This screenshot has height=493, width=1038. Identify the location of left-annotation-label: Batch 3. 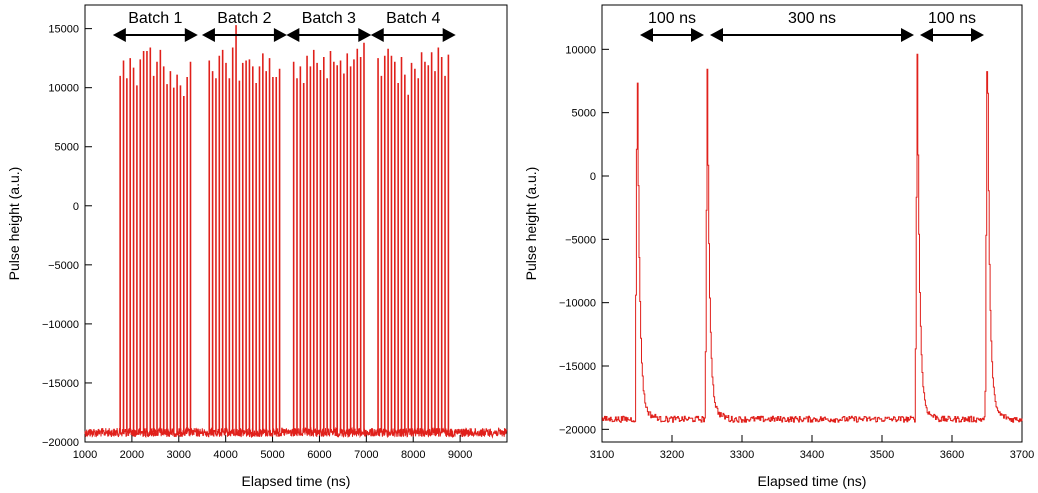
(329, 18).